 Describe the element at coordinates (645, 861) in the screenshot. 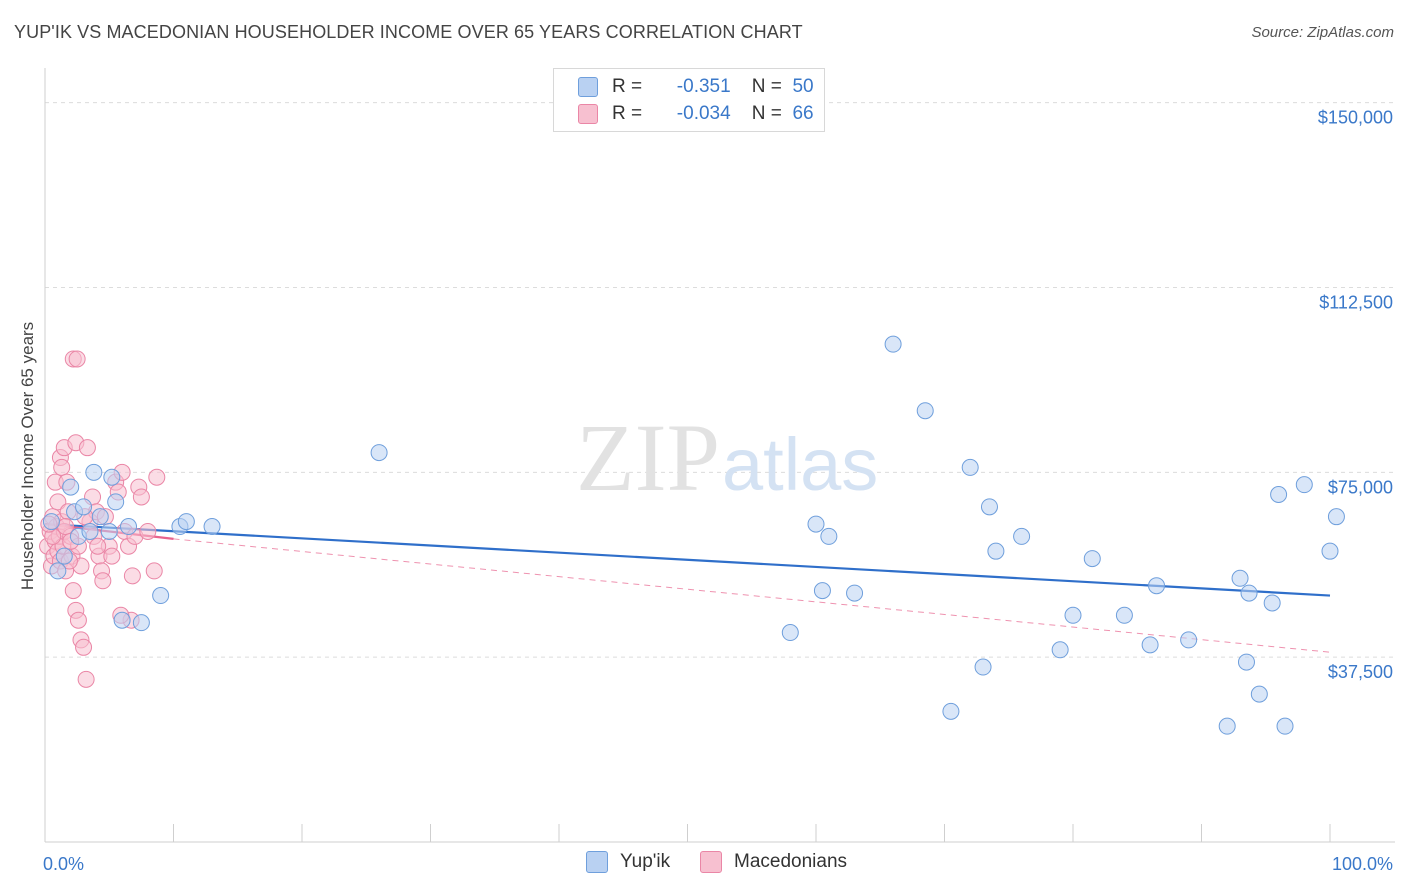

I see `legend-label-yupik: Yup'ik` at that location.